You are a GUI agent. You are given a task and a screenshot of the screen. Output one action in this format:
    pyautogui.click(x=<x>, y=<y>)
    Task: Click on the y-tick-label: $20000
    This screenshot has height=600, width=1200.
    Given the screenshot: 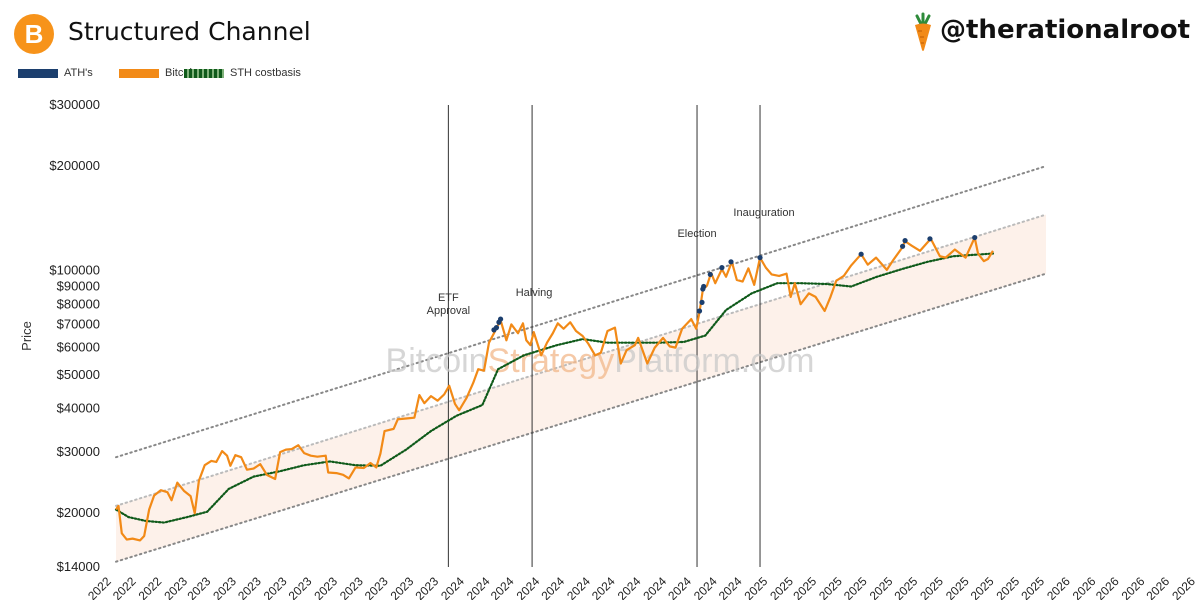 What is the action you would take?
    pyautogui.click(x=78, y=512)
    